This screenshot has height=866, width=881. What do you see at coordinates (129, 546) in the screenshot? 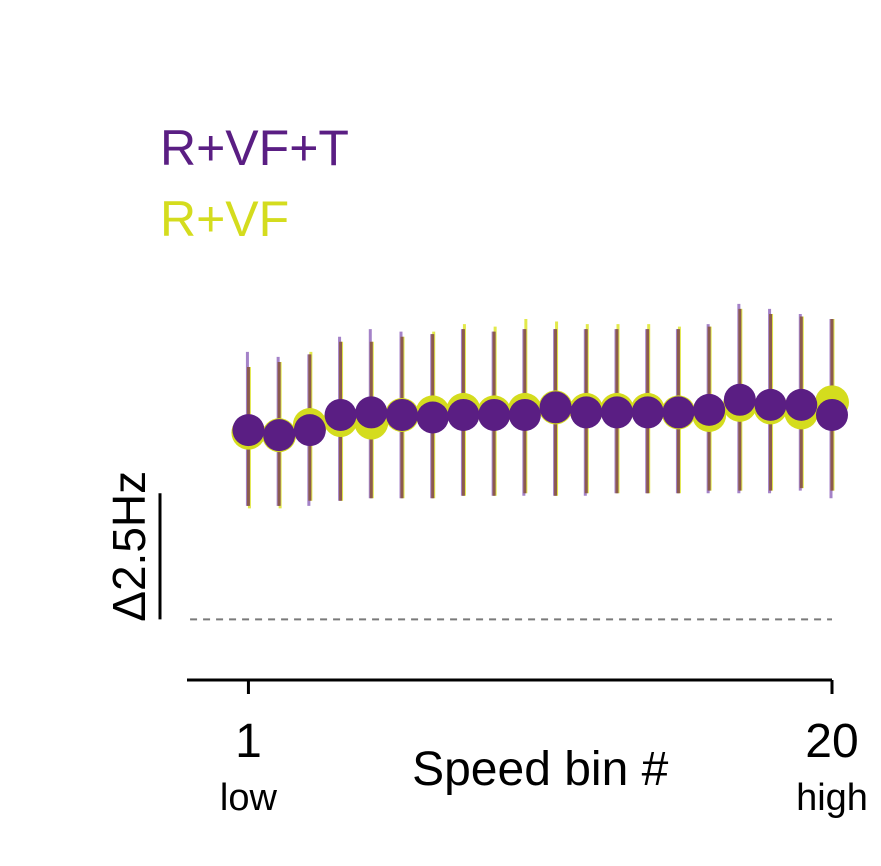
I see `scale-bar-label: Δ2.5Hz` at bounding box center [129, 546].